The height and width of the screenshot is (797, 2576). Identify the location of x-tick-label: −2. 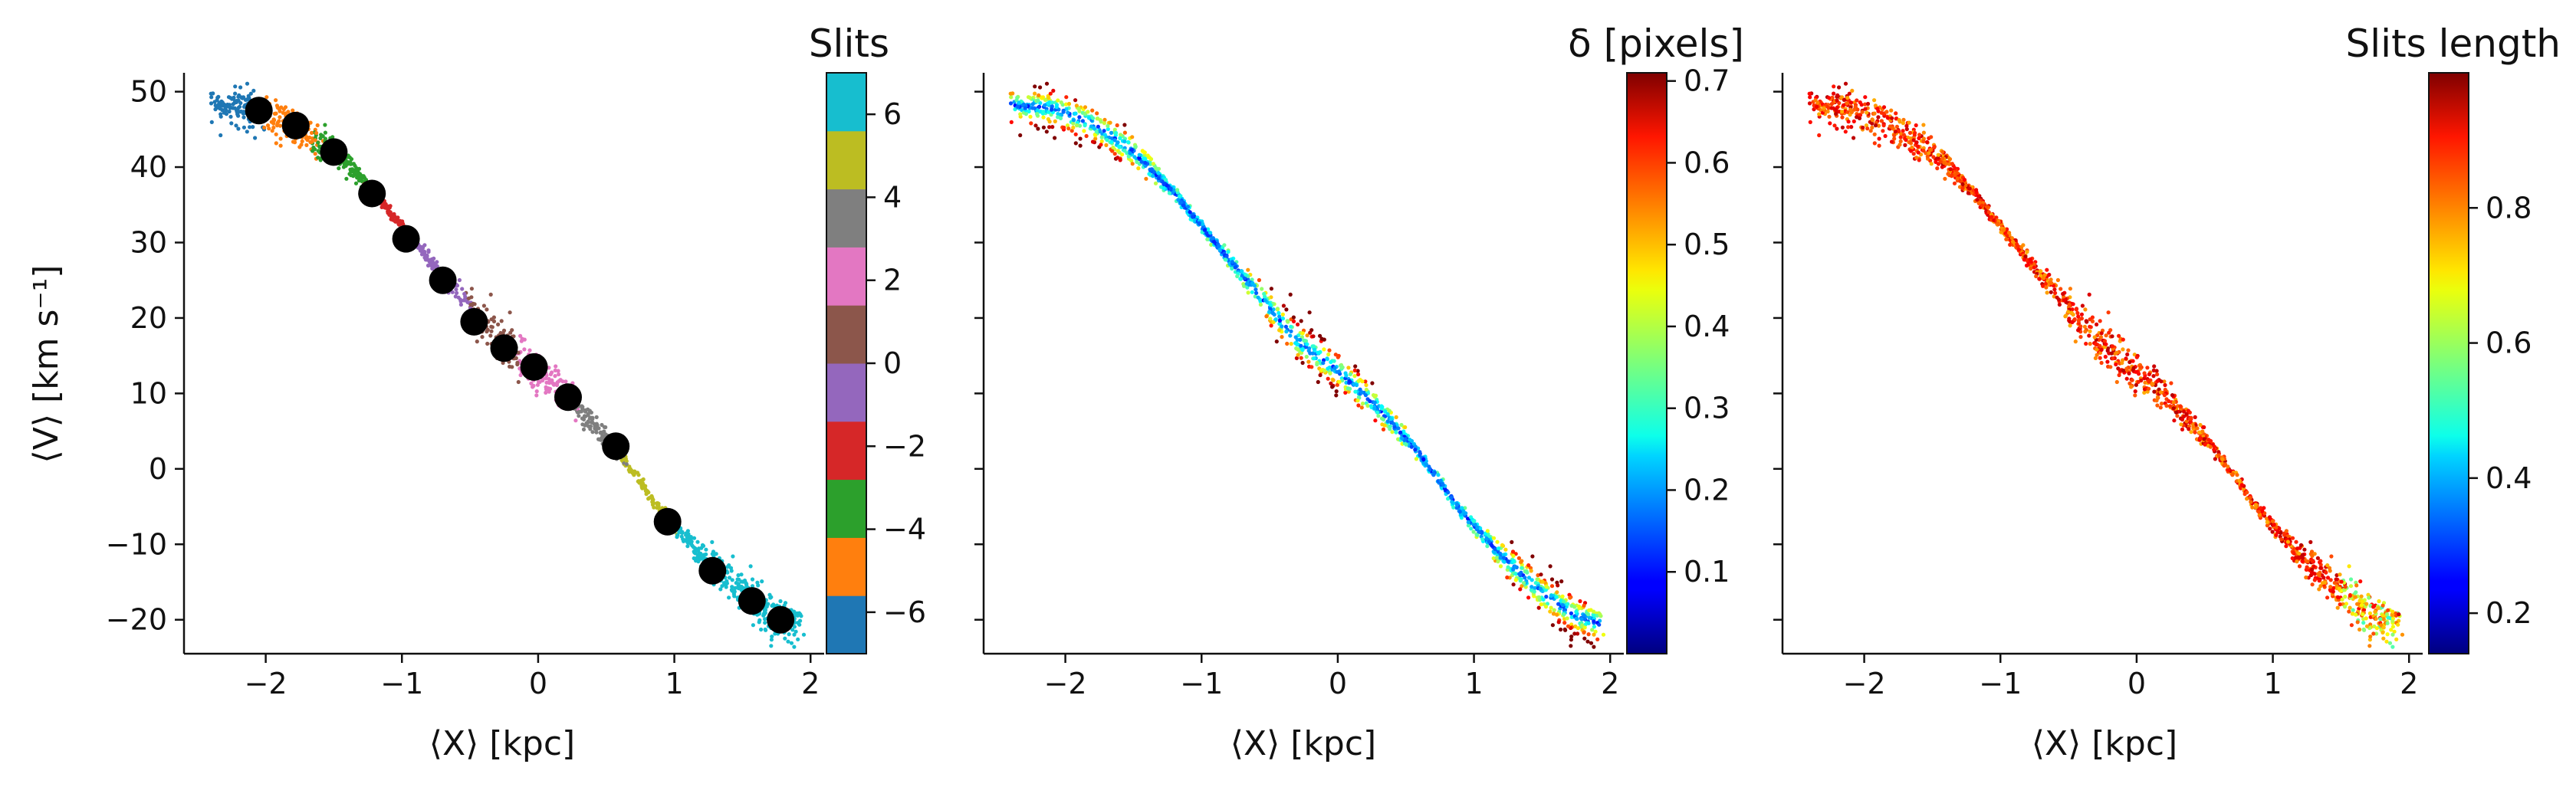
(1066, 684).